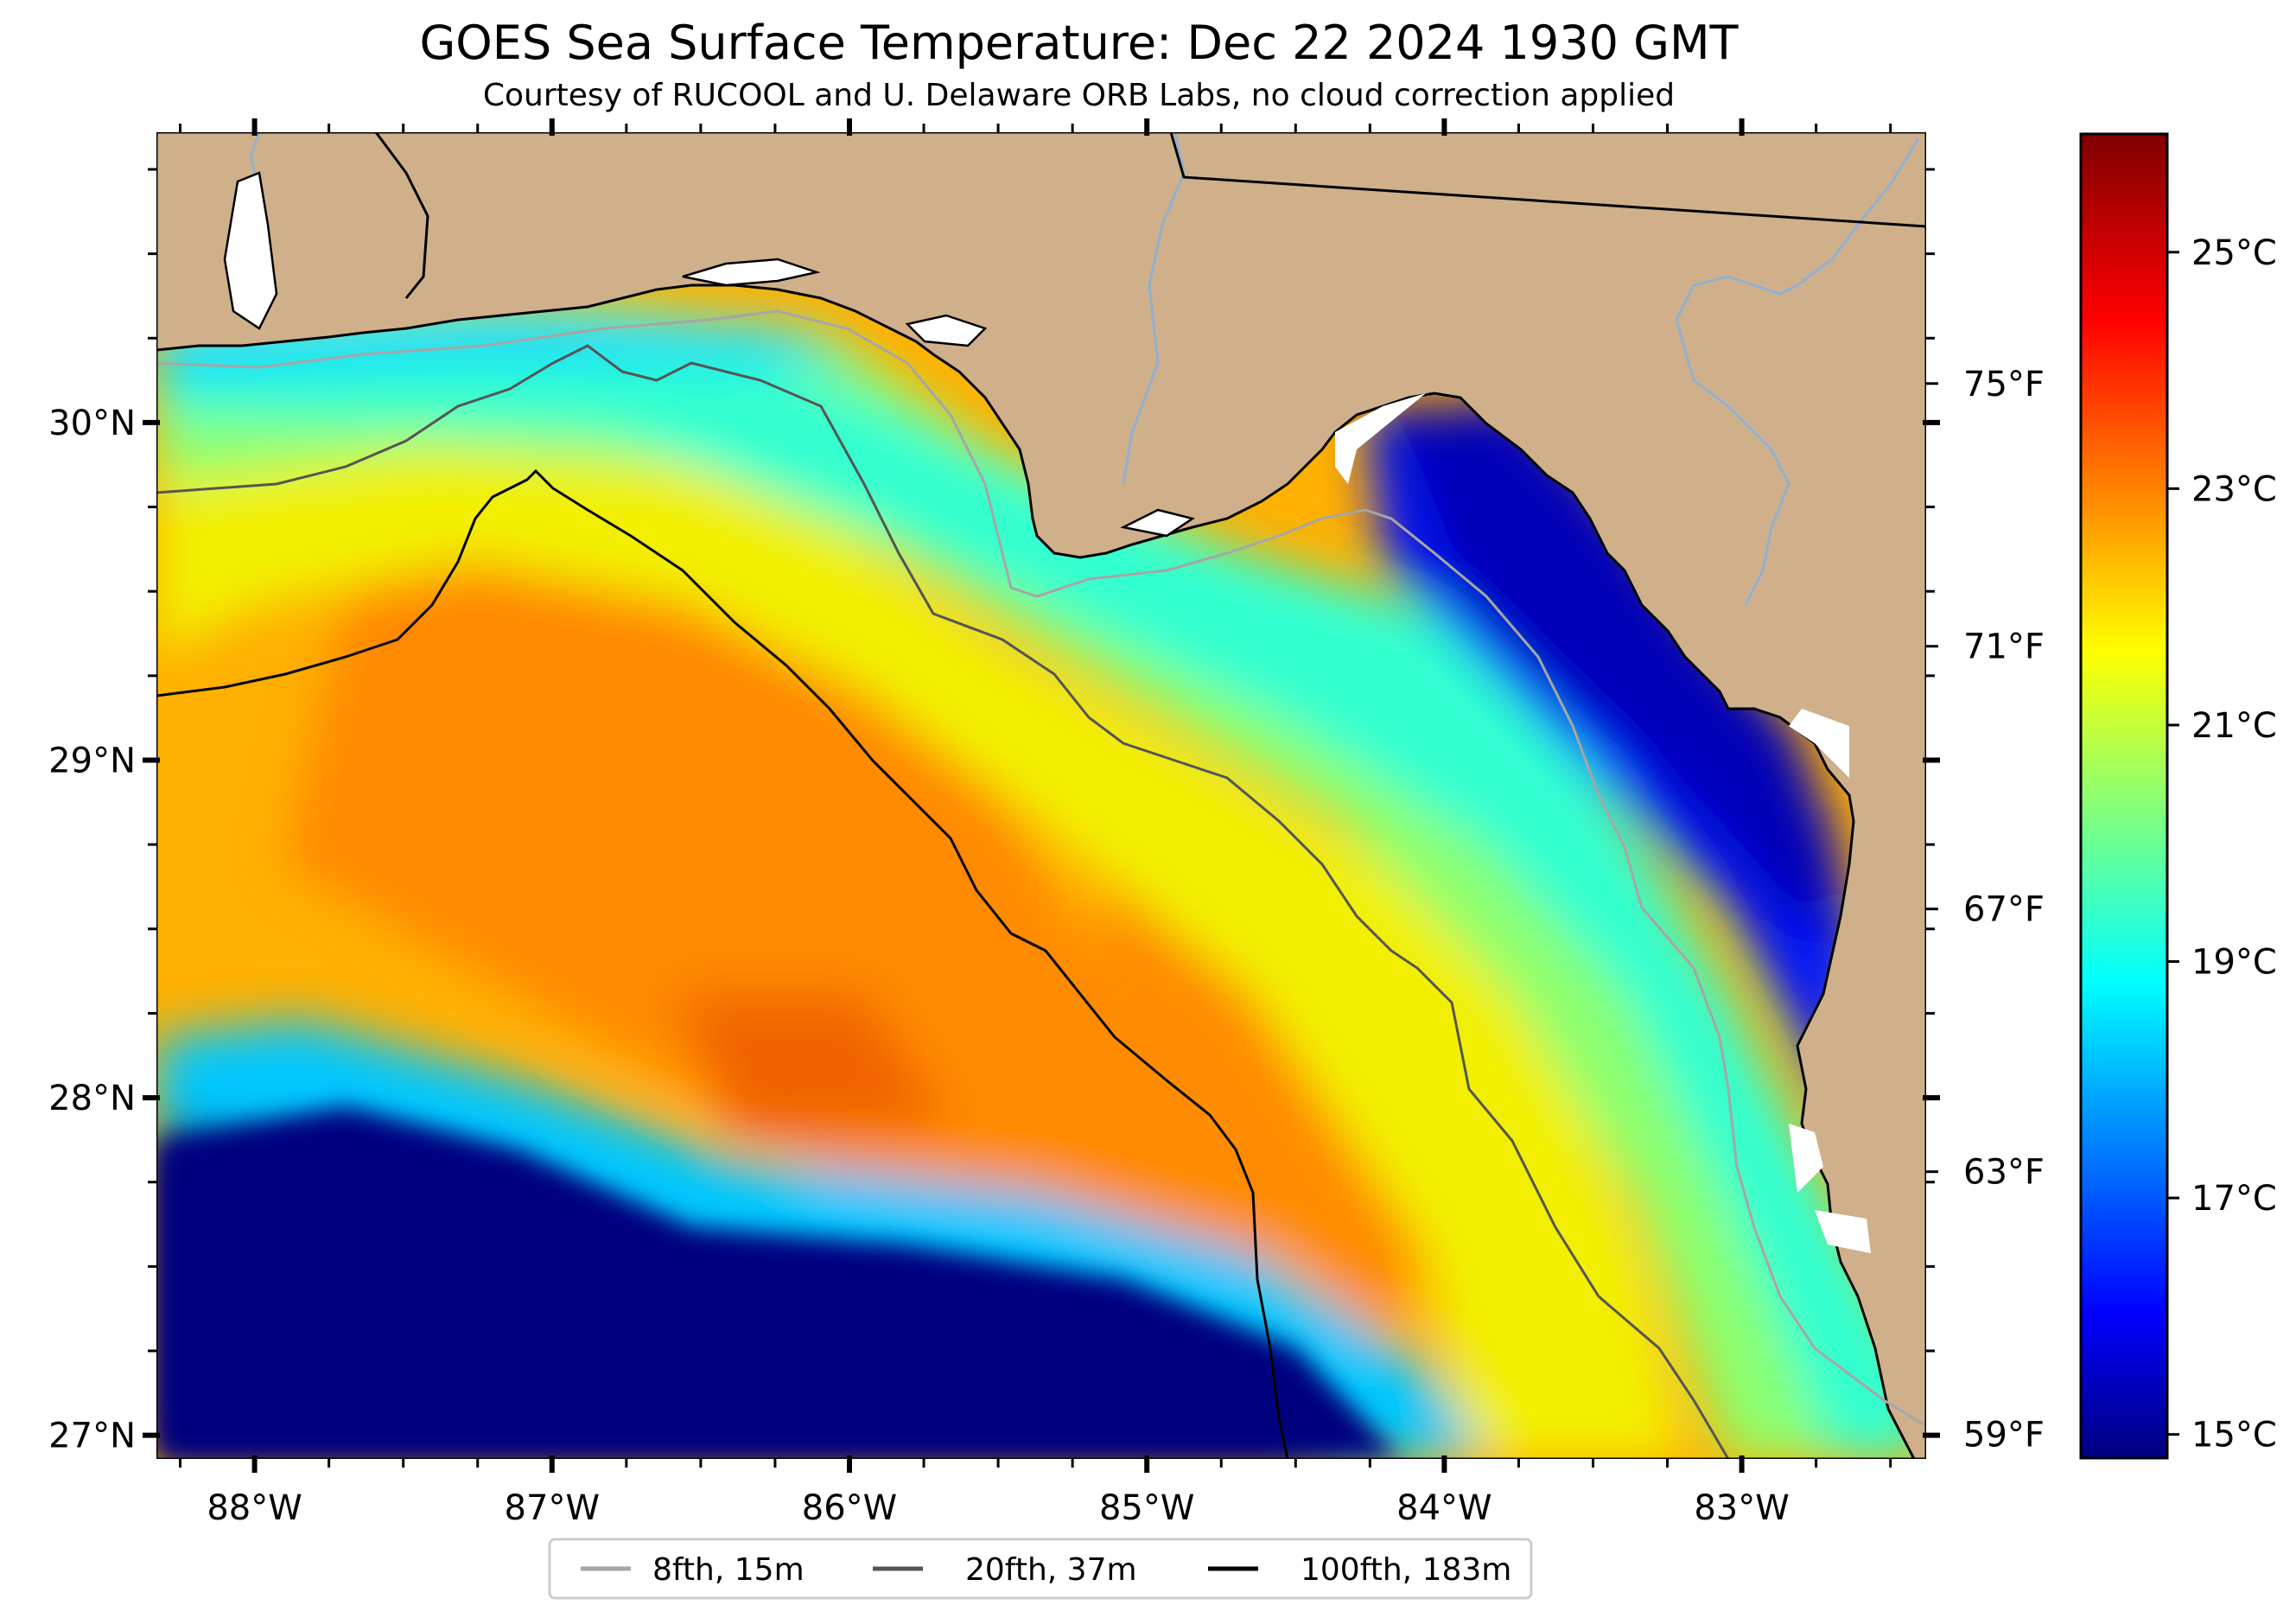 Image resolution: width=2296 pixels, height=1624 pixels. What do you see at coordinates (552, 1508) in the screenshot?
I see `lon-label: 87°W` at bounding box center [552, 1508].